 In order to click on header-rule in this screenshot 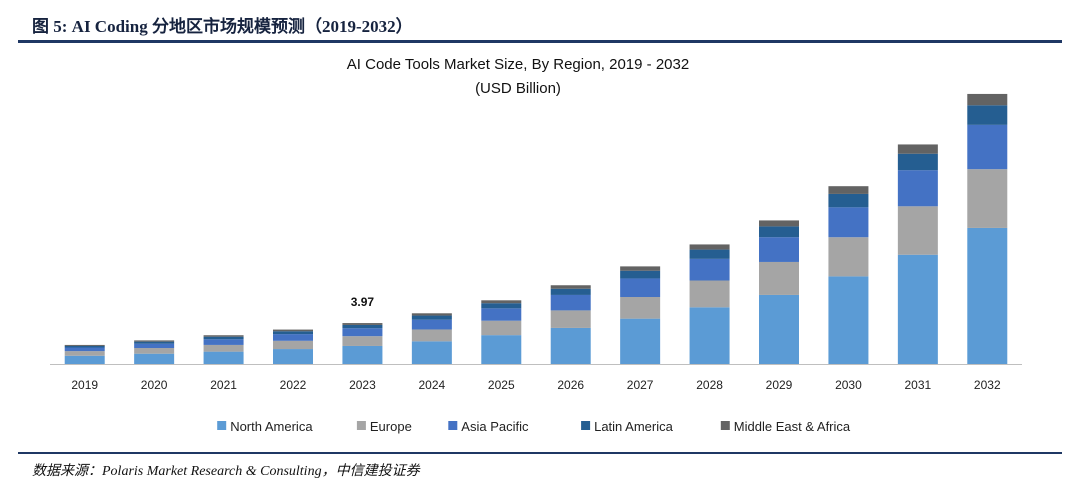, I will do `click(540, 41)`.